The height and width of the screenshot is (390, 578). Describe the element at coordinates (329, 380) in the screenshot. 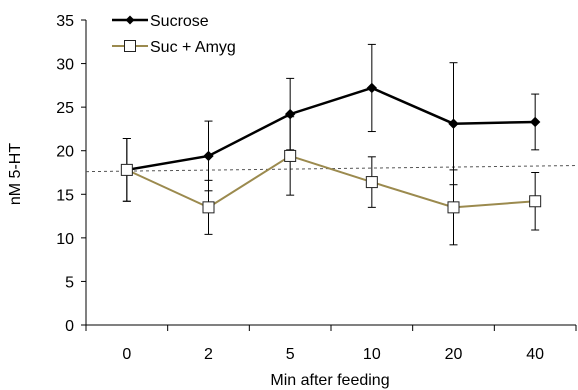

I see `x-axis-title: Min after feeding` at that location.